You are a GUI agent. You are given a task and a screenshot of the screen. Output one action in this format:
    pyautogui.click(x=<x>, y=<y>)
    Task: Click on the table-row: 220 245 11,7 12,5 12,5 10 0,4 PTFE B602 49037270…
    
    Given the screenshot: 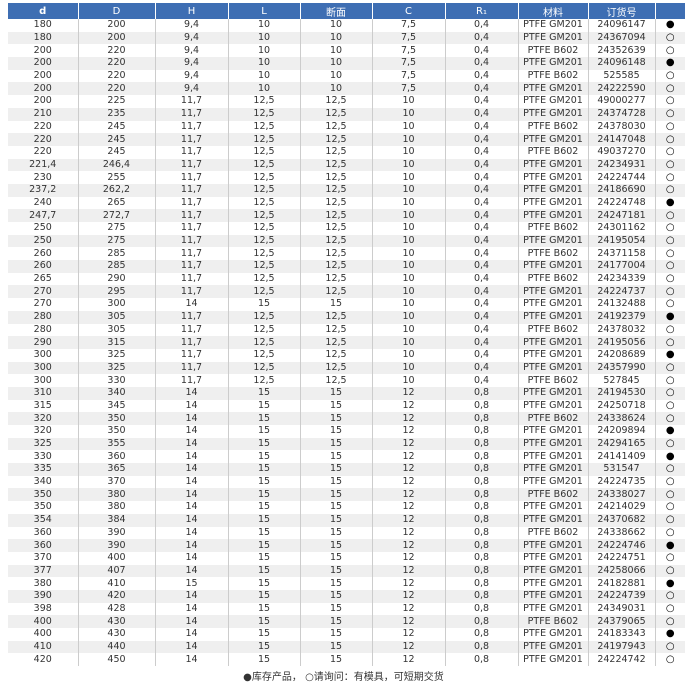 What is the action you would take?
    pyautogui.click(x=346, y=152)
    